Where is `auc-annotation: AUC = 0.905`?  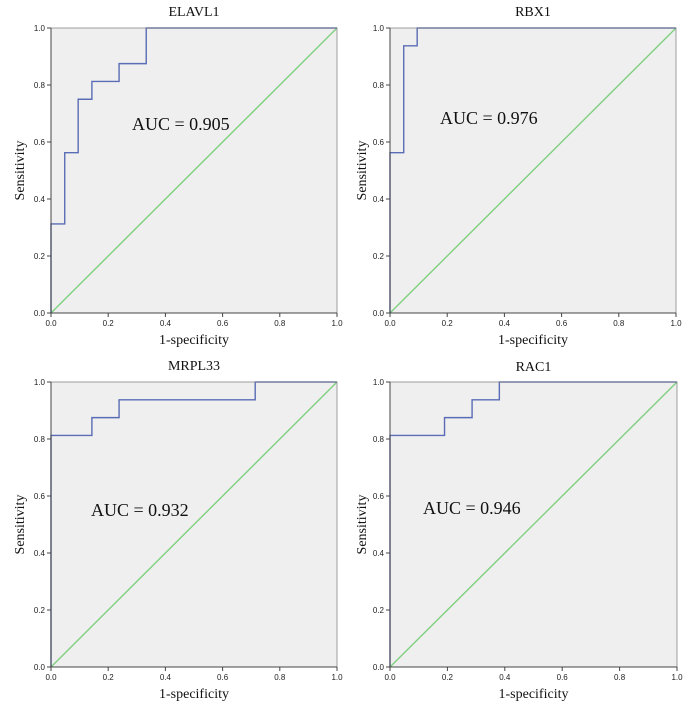 auc-annotation: AUC = 0.905 is located at coordinates (181, 124).